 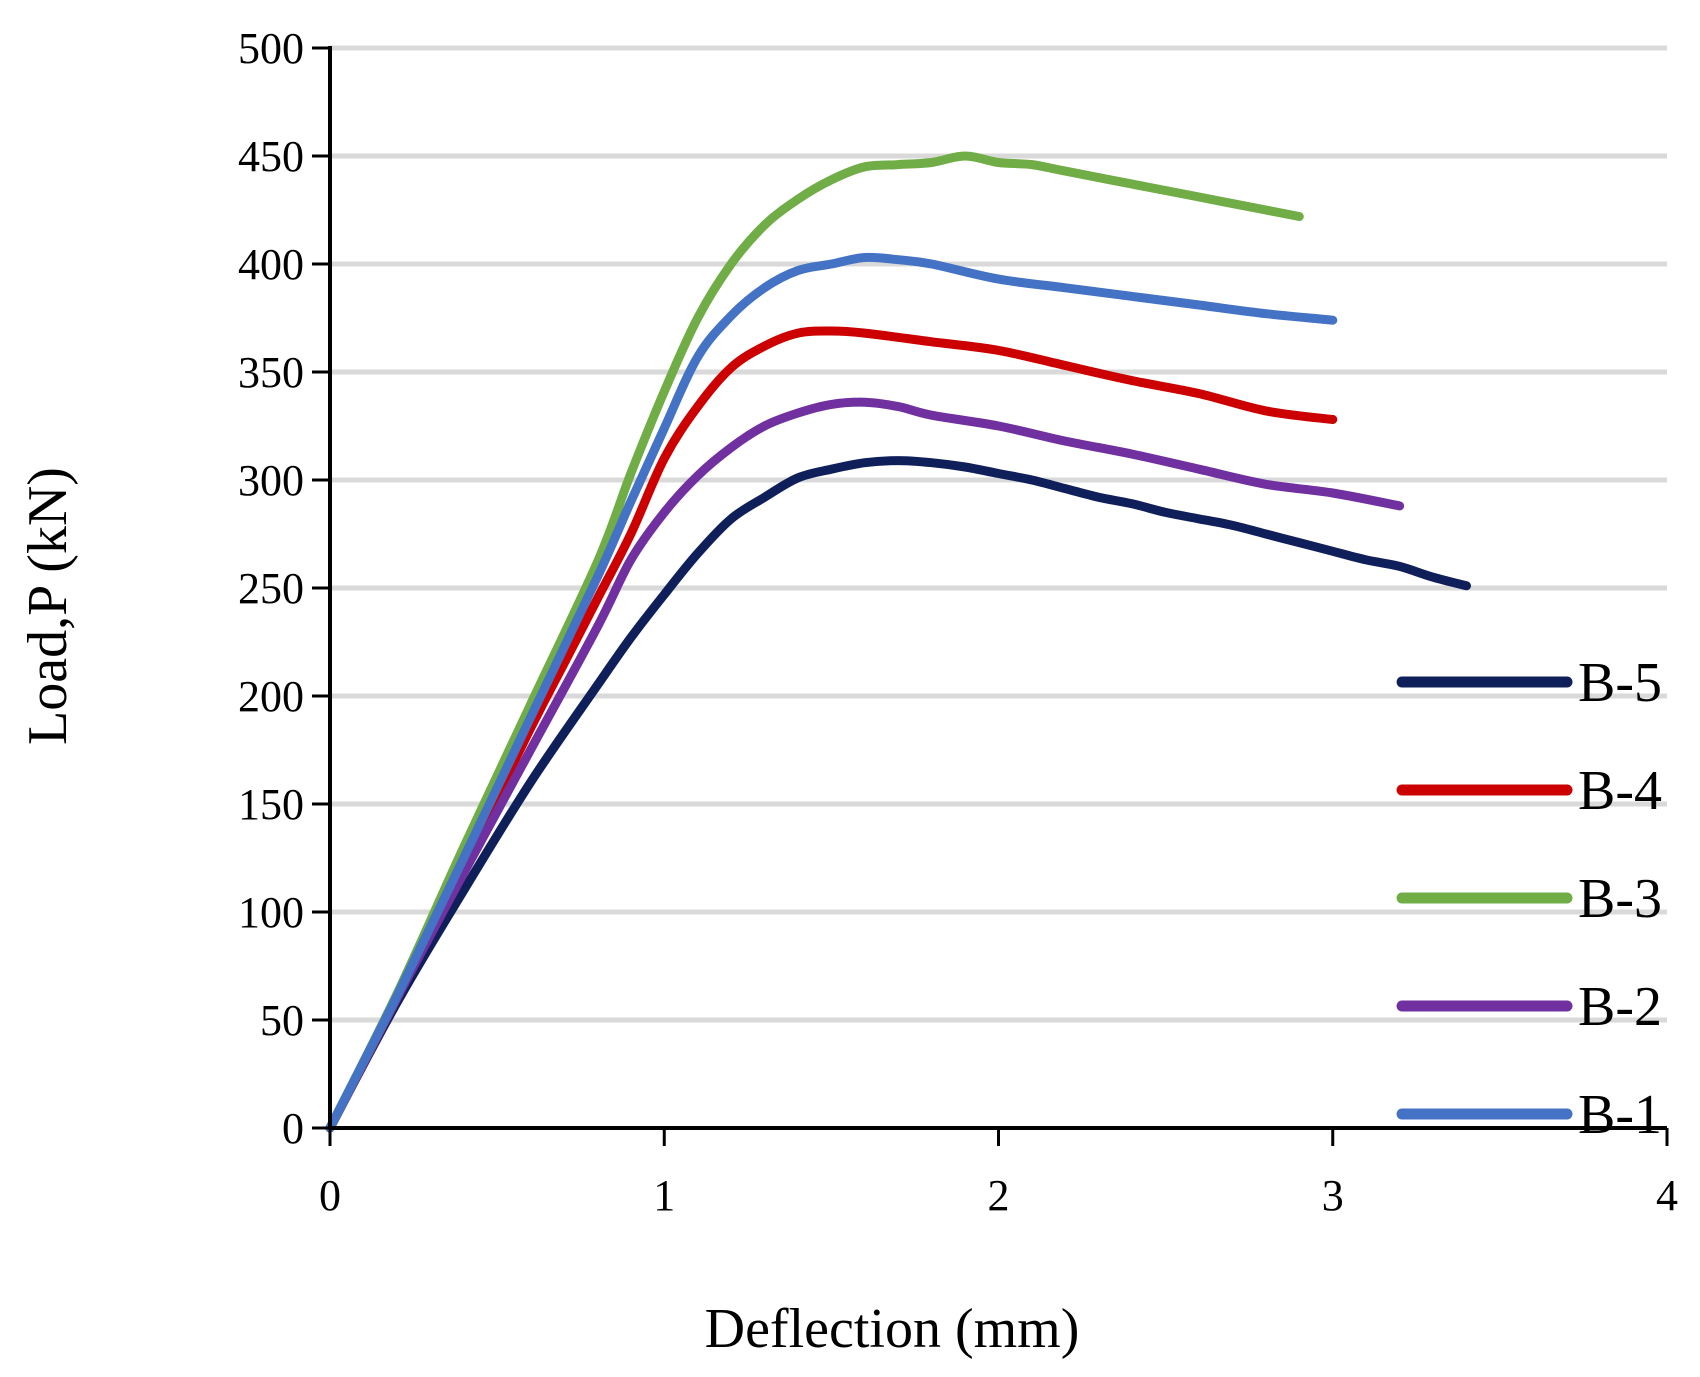 What do you see at coordinates (271, 480) in the screenshot?
I see `y-tick-label: 300` at bounding box center [271, 480].